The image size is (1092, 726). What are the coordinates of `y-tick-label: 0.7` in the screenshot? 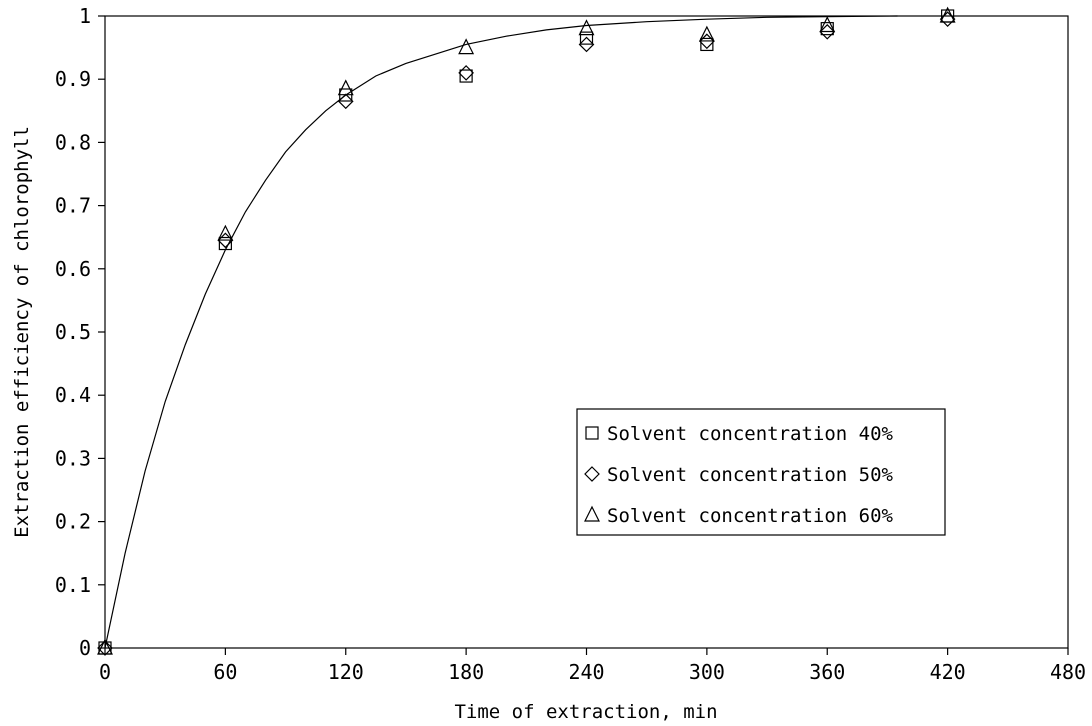 It's located at (73, 206).